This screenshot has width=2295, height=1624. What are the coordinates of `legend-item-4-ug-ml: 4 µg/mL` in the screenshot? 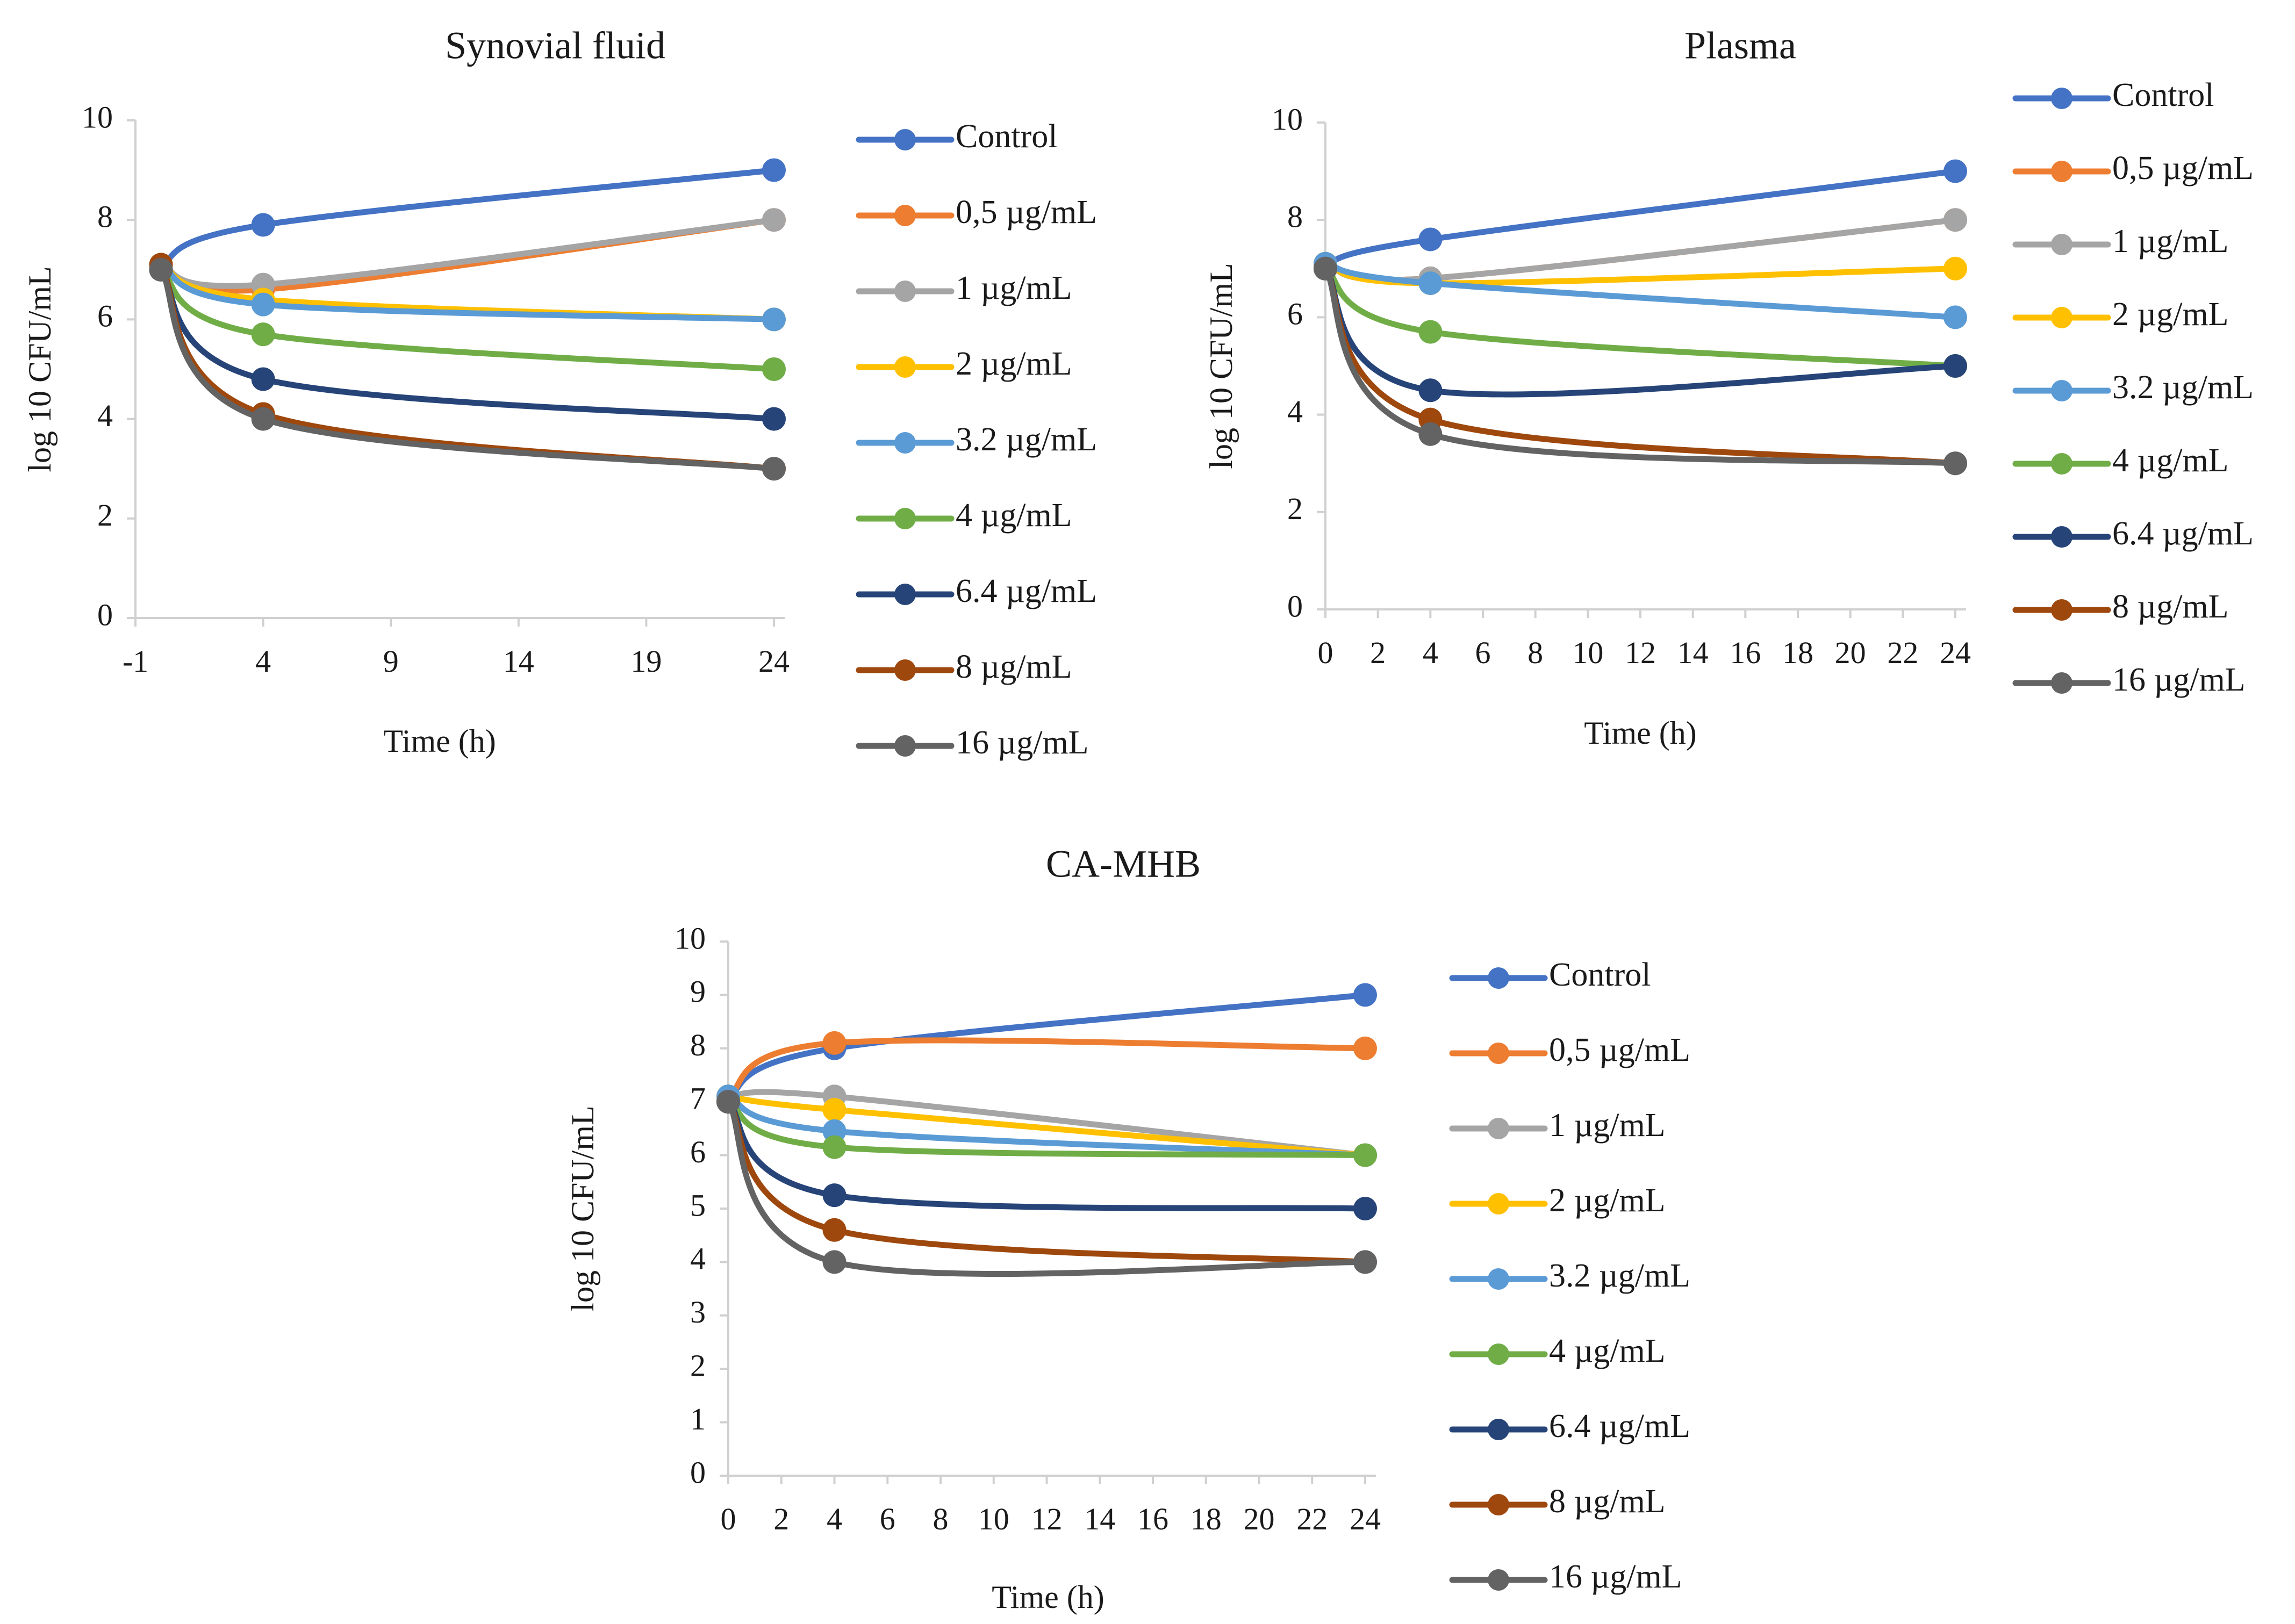 It's located at (964, 515).